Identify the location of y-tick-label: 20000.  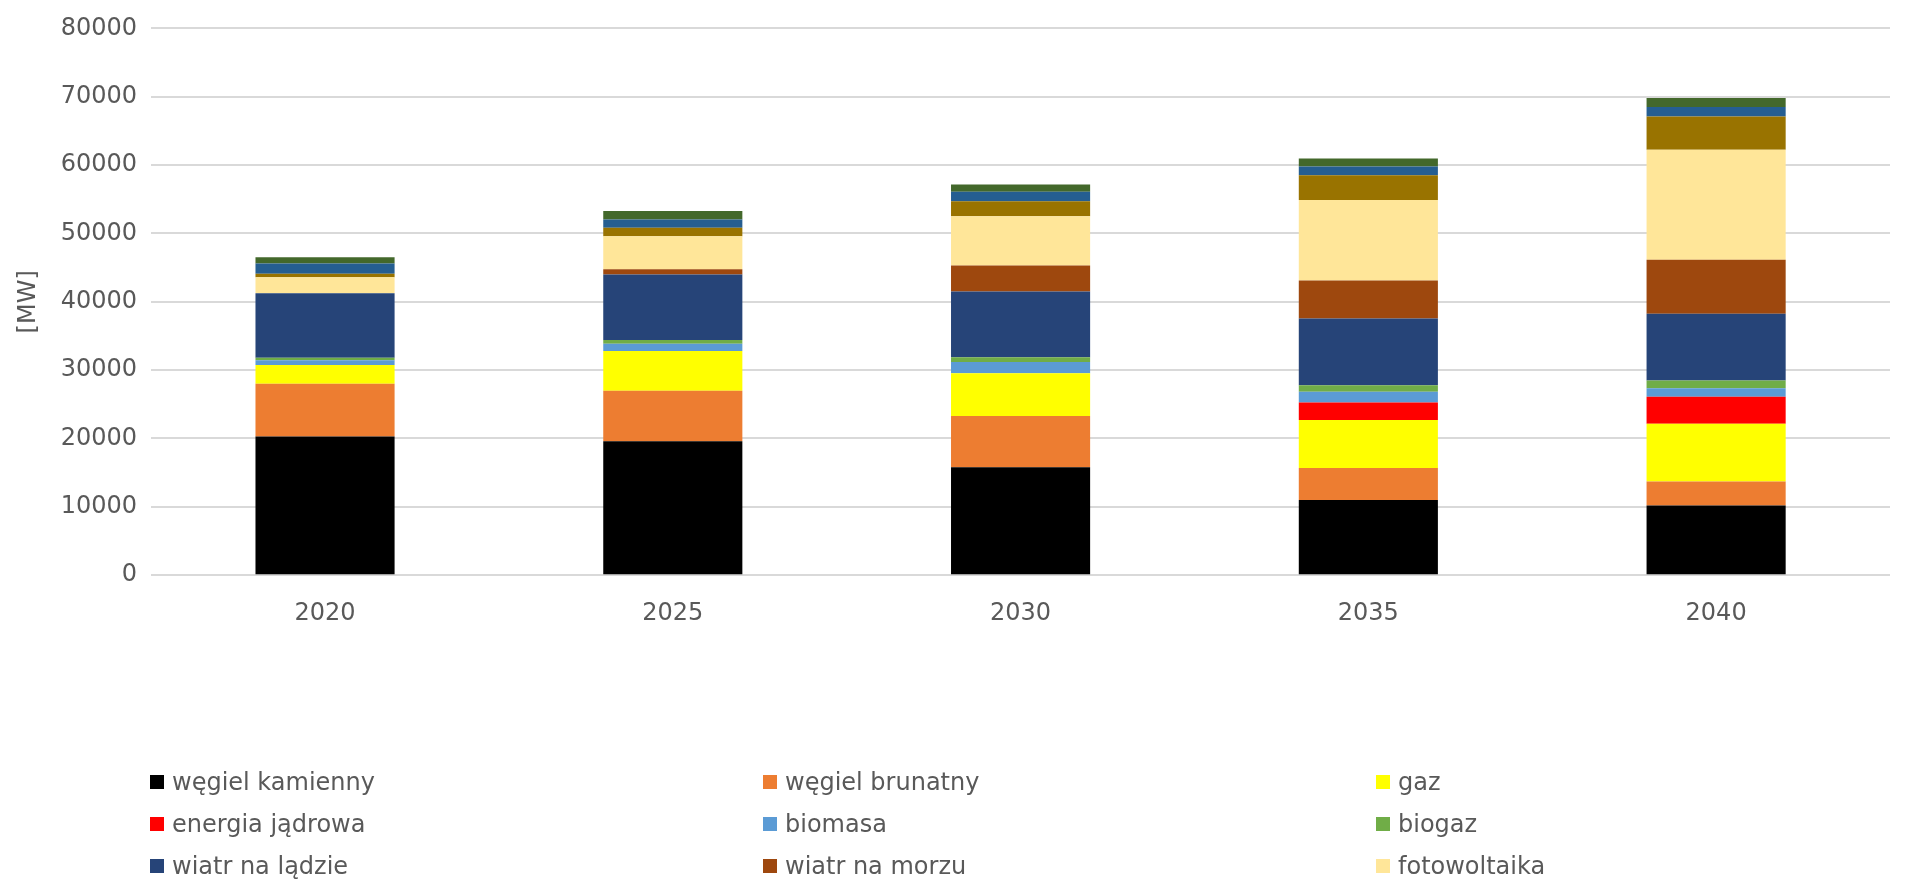
(99, 436).